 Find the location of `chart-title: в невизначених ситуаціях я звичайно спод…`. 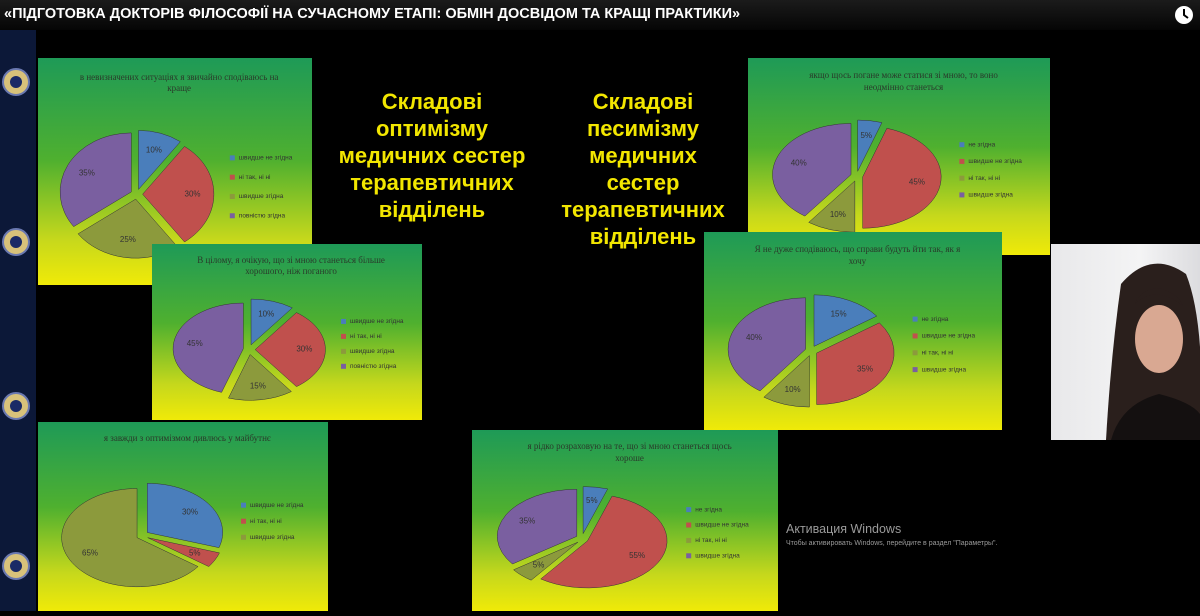

chart-title: в невизначених ситуаціях я звичайно спод… is located at coordinates (179, 82).